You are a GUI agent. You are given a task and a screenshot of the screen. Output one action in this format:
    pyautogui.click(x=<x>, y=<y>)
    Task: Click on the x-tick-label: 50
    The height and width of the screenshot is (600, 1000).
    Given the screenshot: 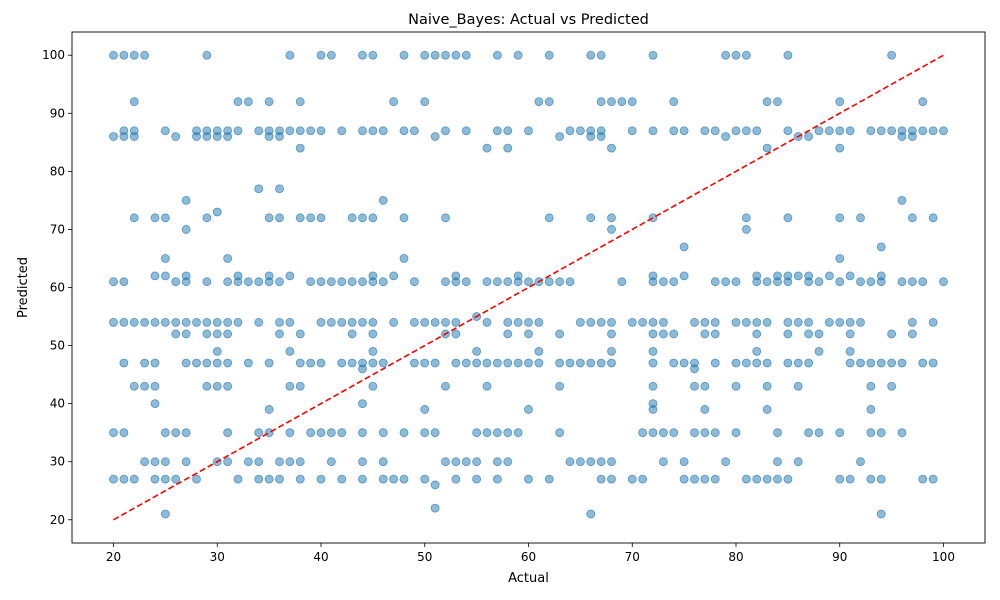 What is the action you would take?
    pyautogui.click(x=424, y=557)
    